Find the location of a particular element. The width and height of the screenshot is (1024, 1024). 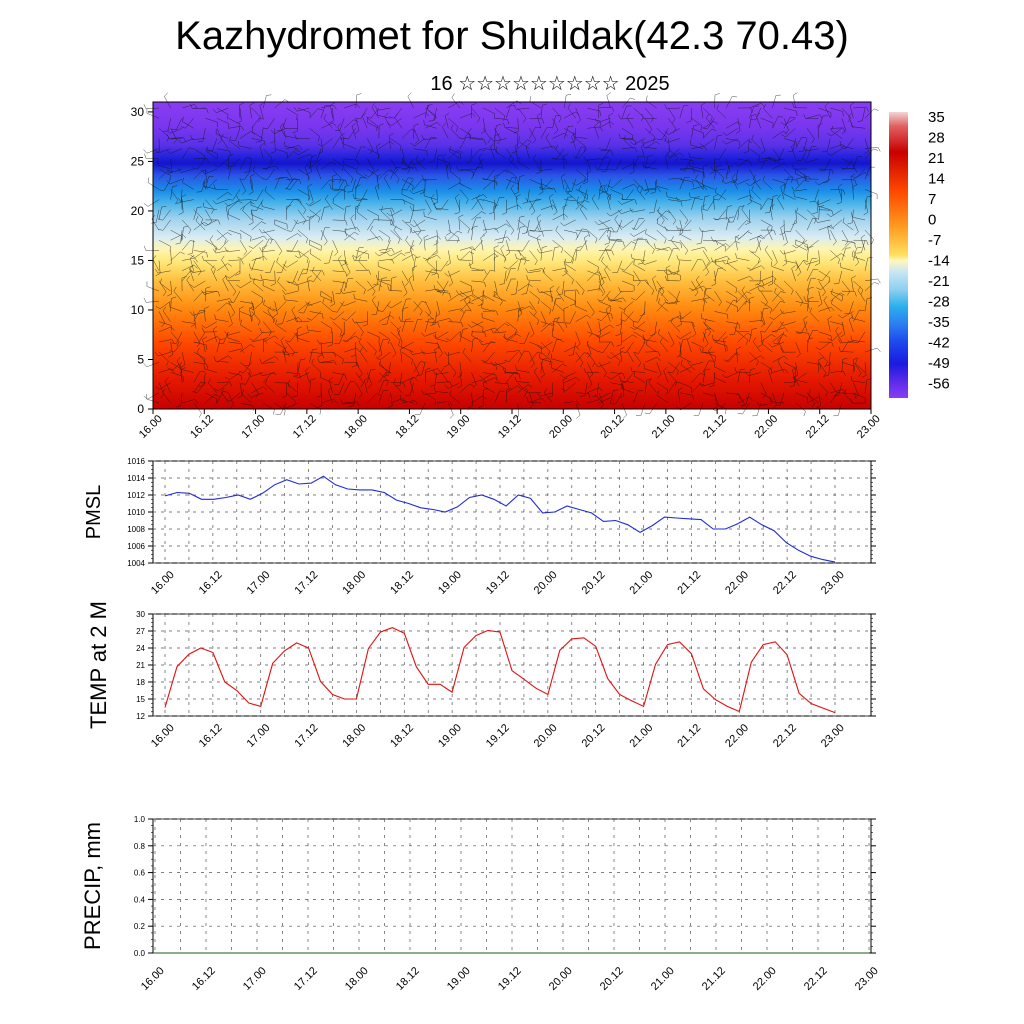

x-tick-label: 20.12 is located at coordinates (612, 427).